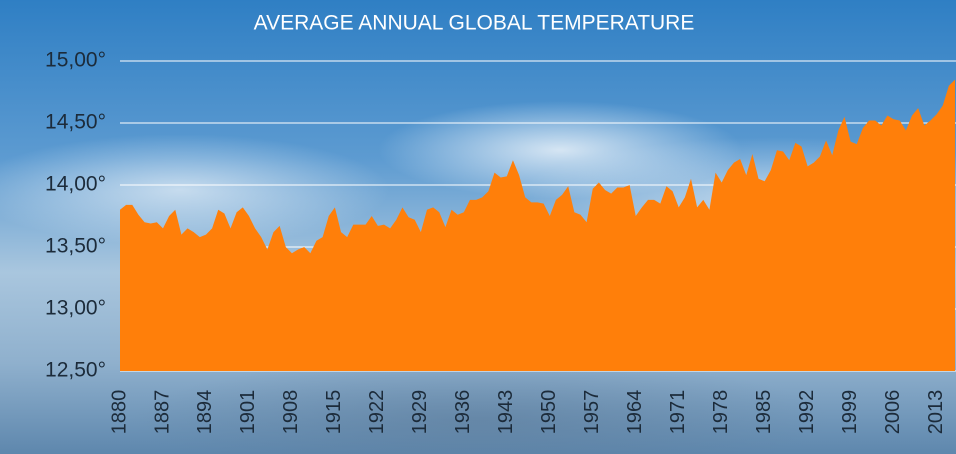  I want to click on x-tick-label: 1992, so click(807, 412).